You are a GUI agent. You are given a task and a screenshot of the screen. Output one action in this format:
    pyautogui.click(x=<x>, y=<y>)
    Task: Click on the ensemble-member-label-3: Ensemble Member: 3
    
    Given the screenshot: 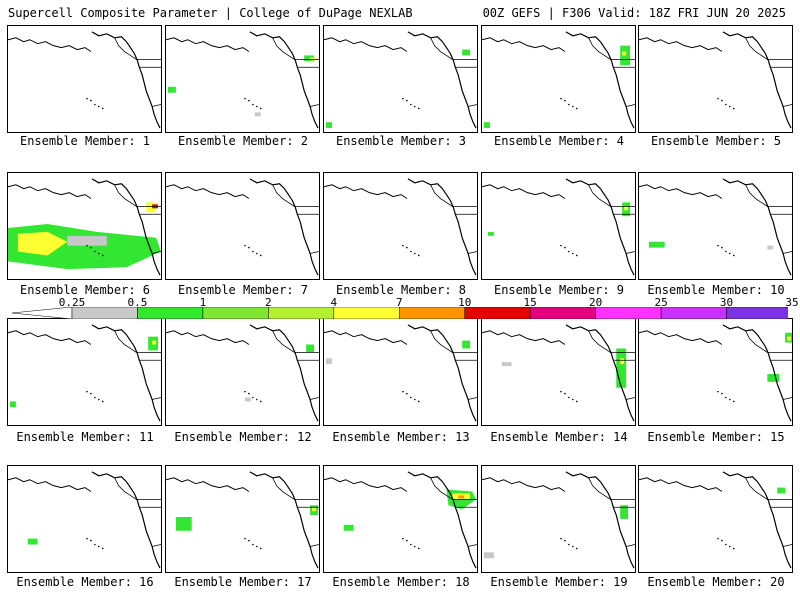 What is the action you would take?
    pyautogui.click(x=401, y=141)
    